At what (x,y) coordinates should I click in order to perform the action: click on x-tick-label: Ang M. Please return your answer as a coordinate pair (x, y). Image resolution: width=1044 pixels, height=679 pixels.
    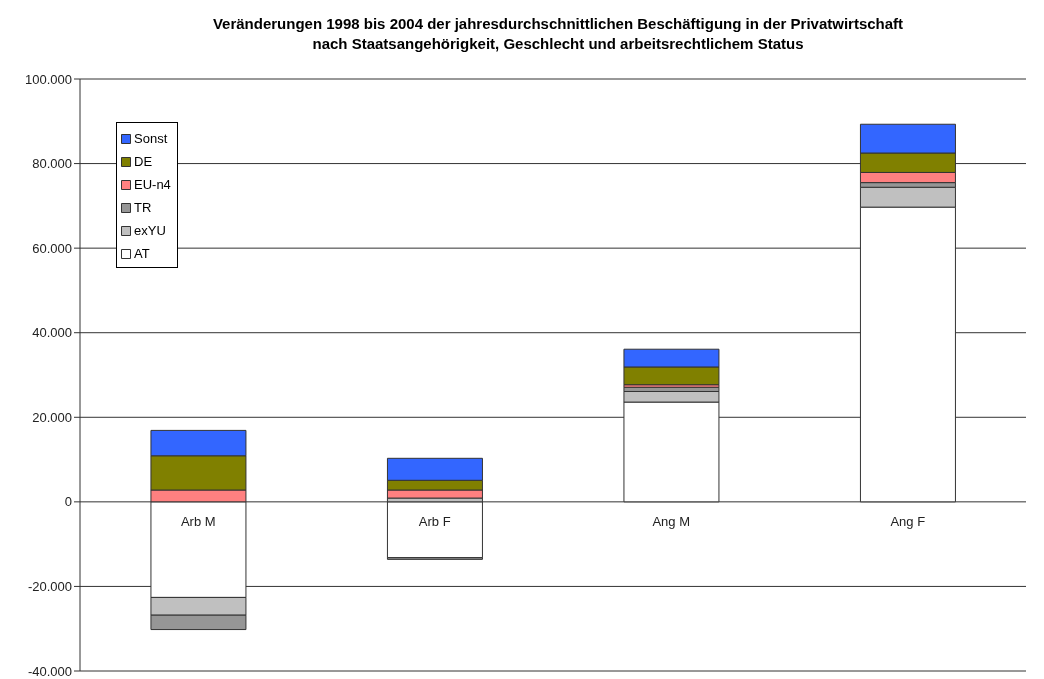
    Looking at the image, I should click on (671, 521).